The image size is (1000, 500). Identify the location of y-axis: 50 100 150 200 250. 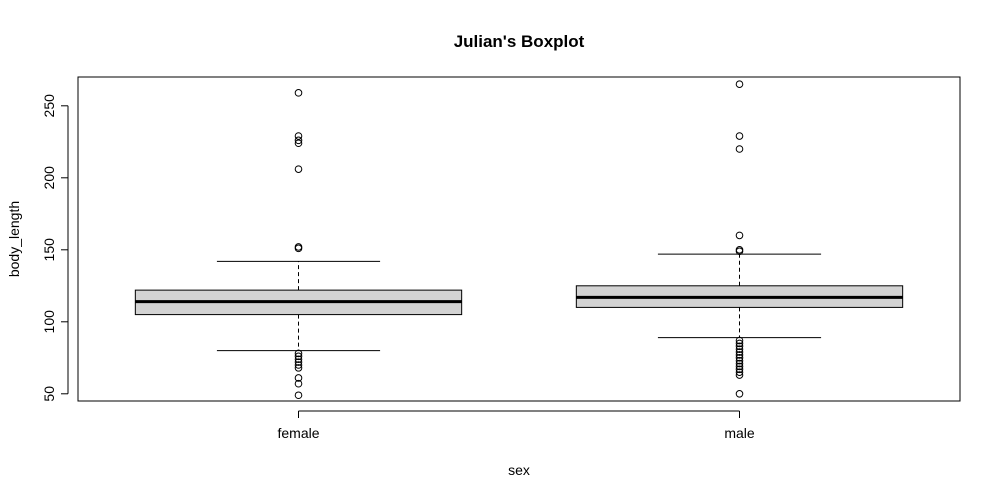
(55, 248).